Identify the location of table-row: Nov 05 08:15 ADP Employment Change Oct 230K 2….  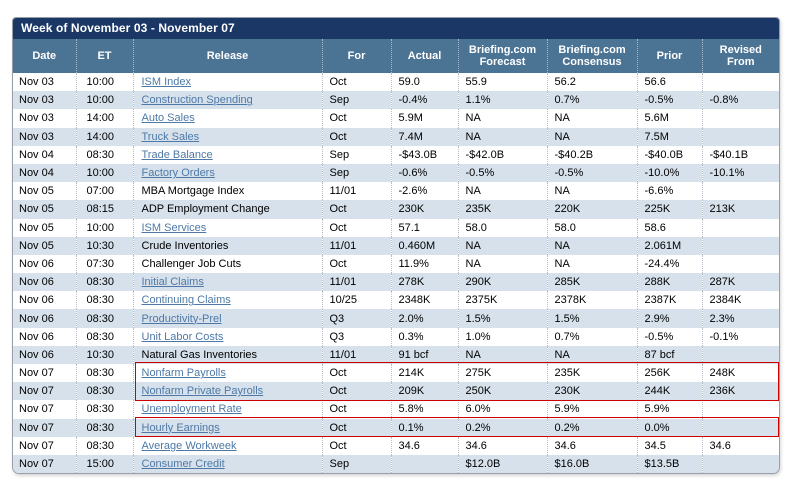
(396, 209).